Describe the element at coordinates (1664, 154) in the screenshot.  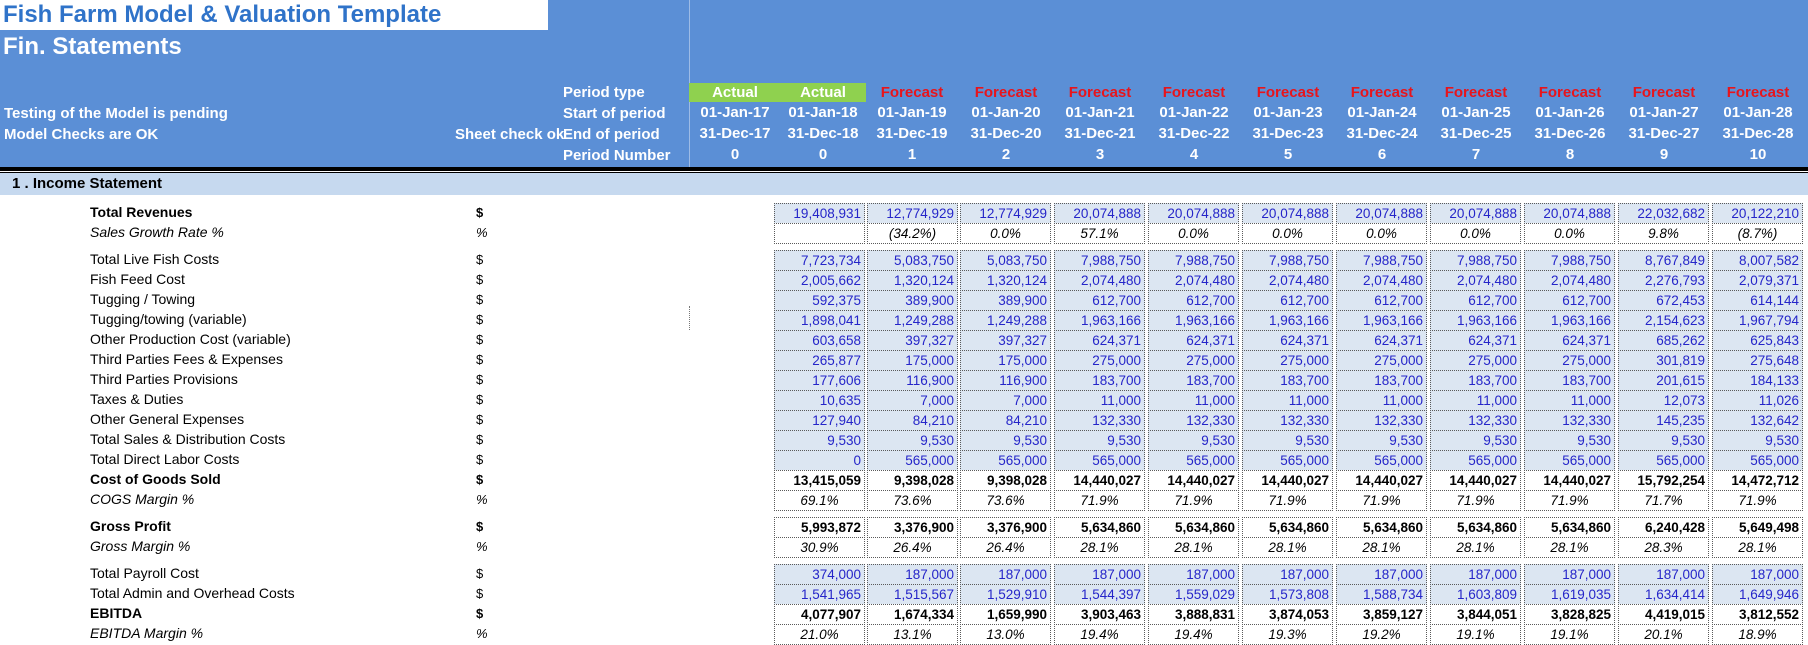
I see `period-number-cell: 9` at that location.